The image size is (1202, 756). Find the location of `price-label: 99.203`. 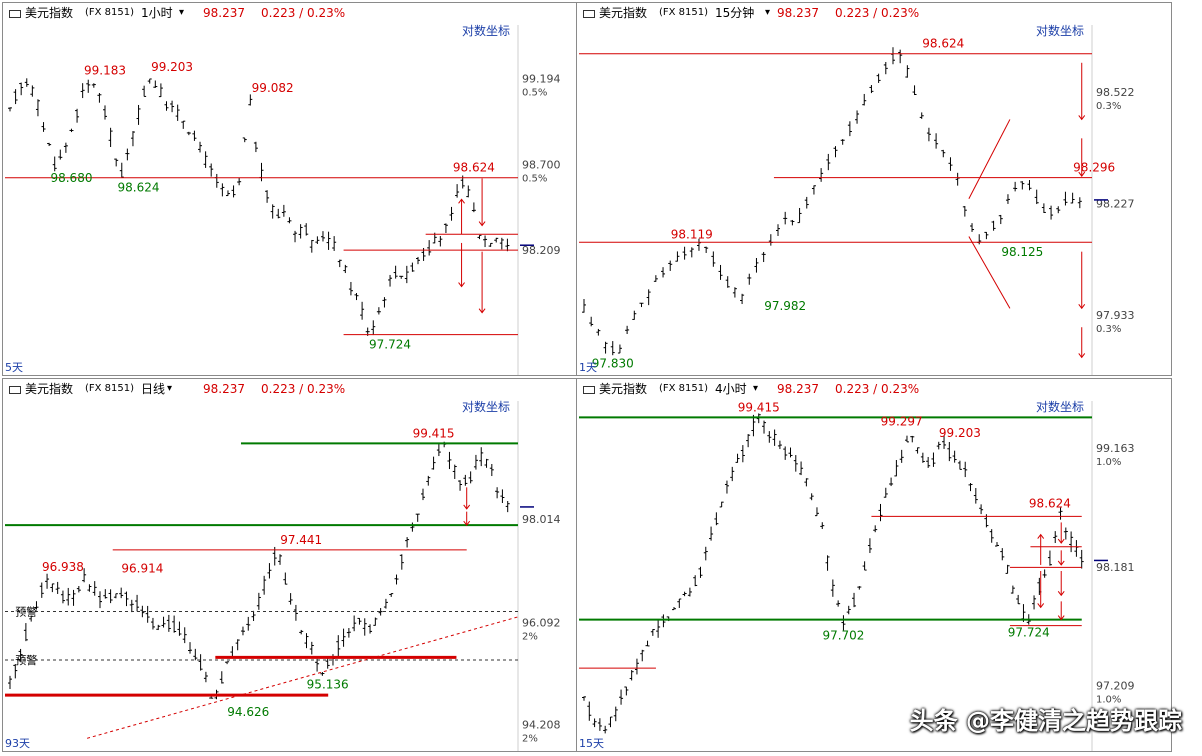

price-label: 99.203 is located at coordinates (172, 67).